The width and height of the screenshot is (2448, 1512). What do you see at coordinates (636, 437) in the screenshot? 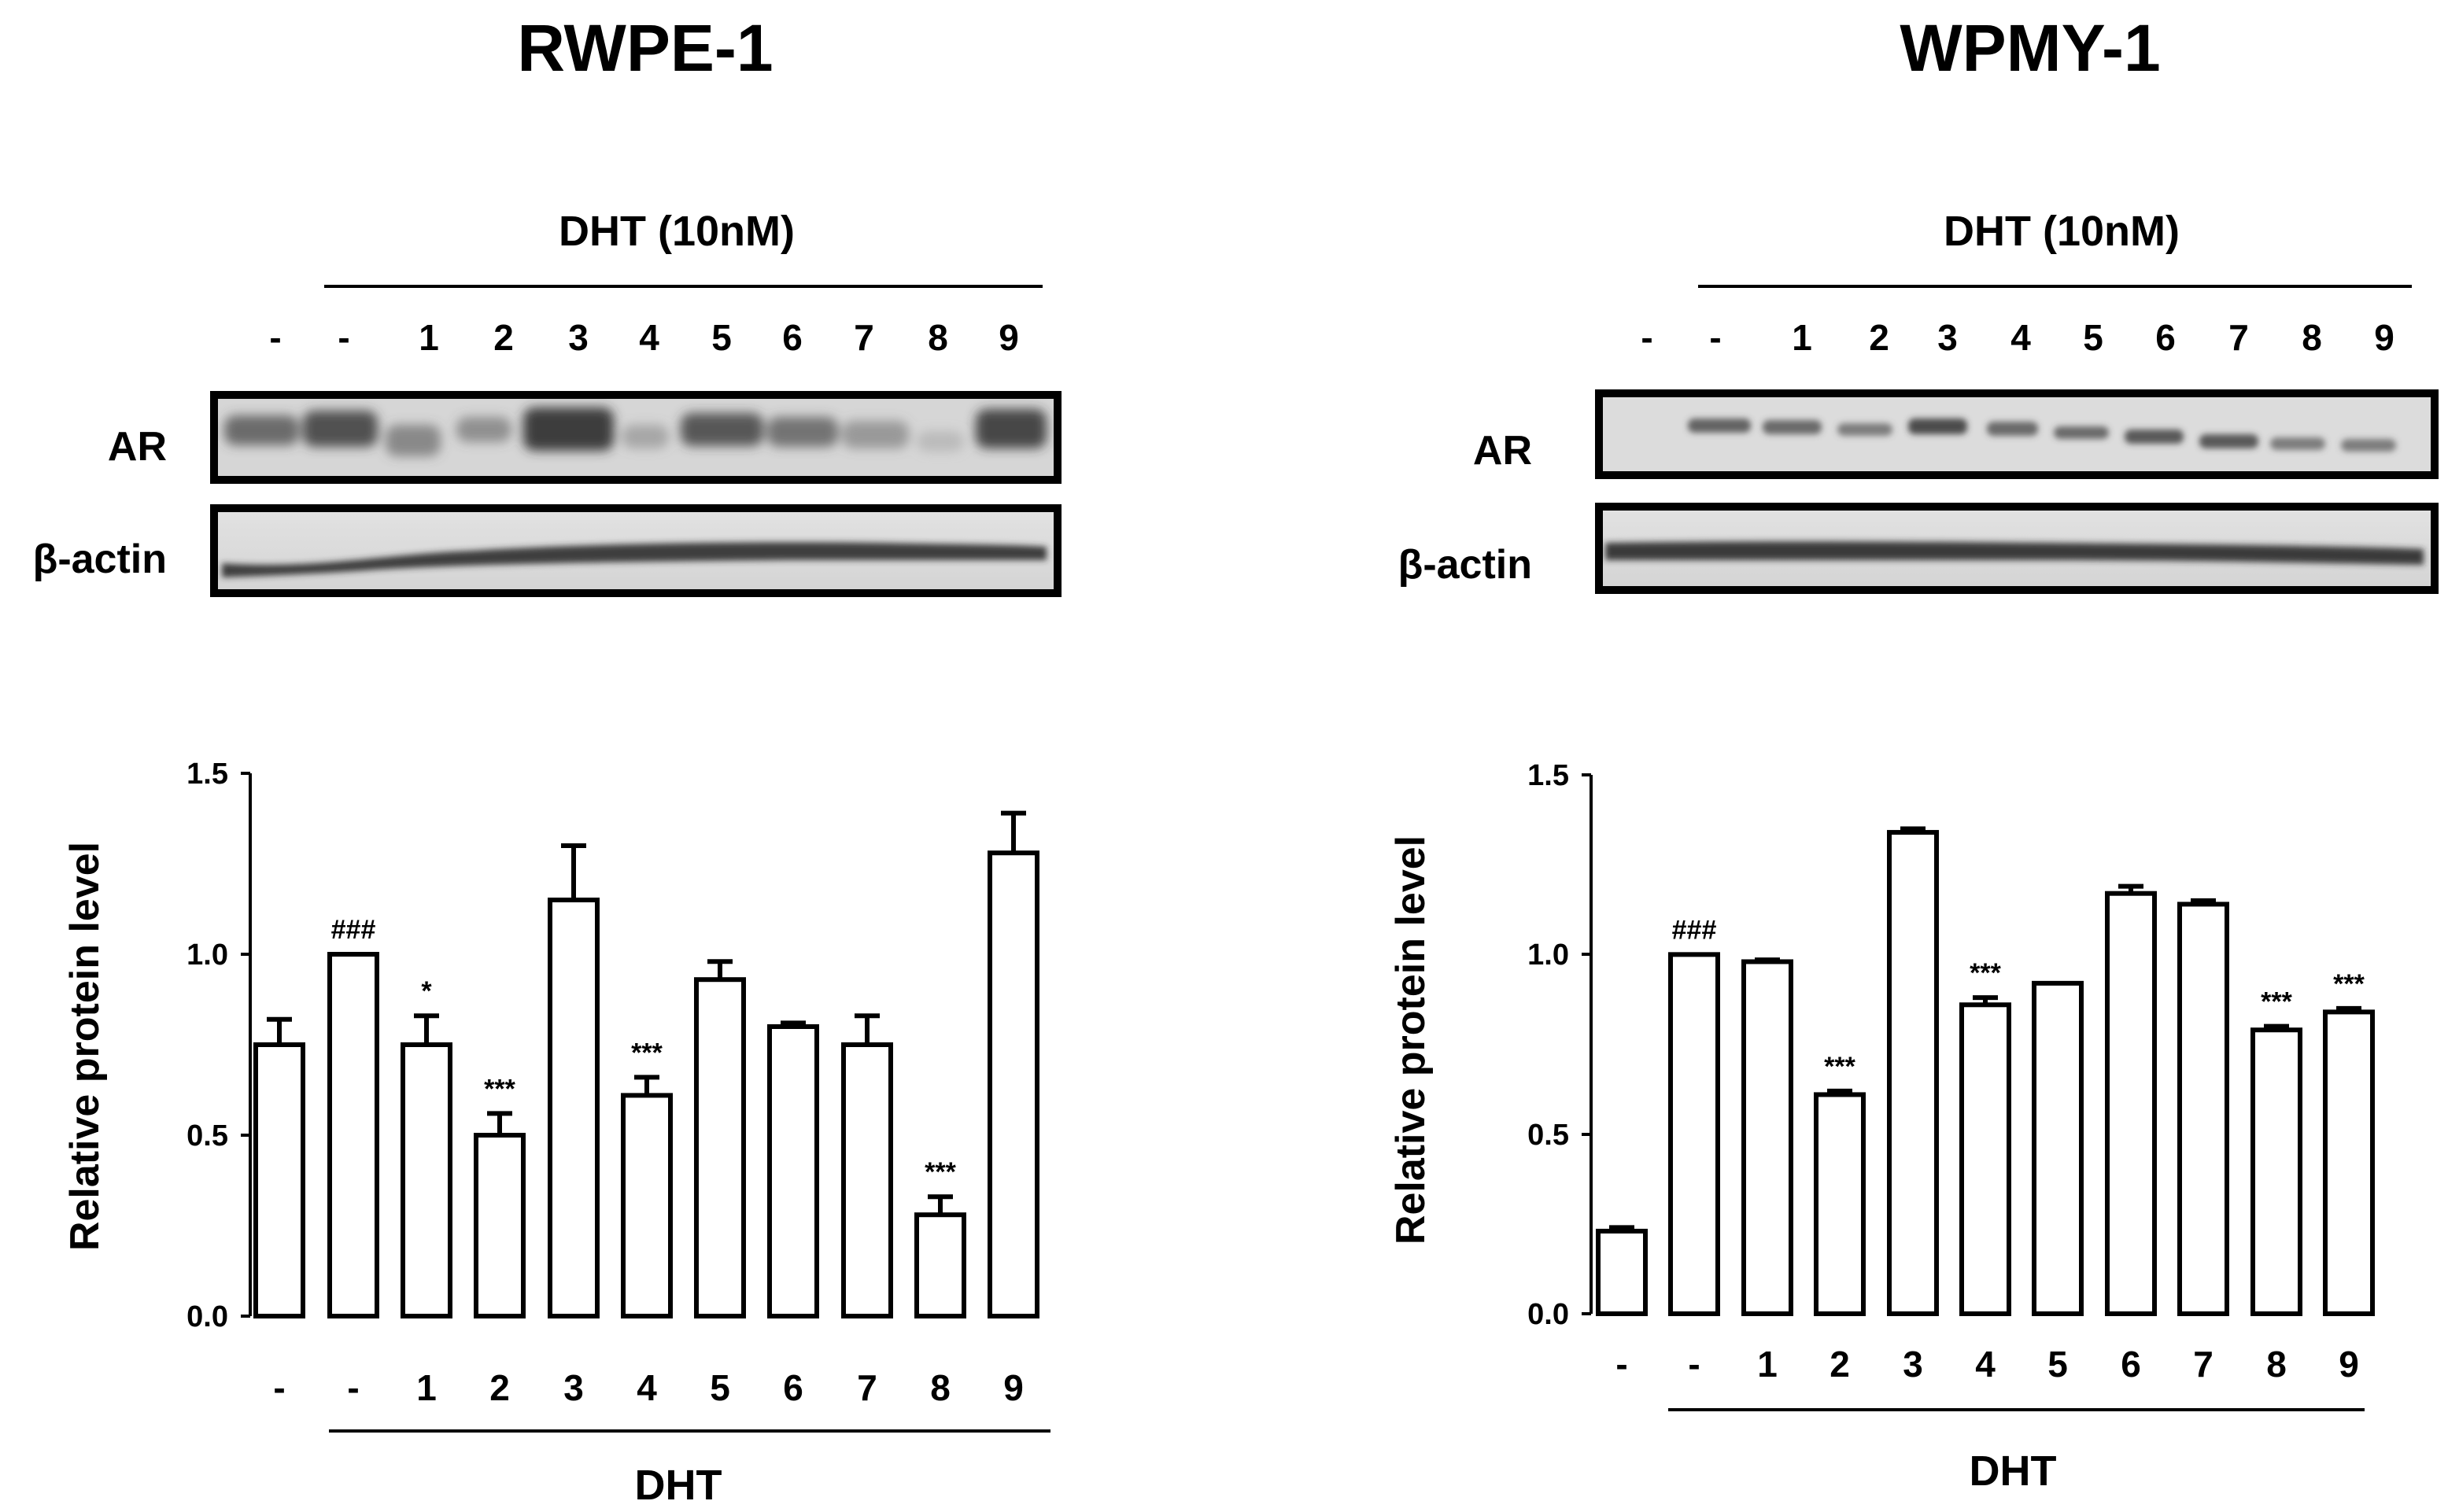
I see `western-blot-ar` at bounding box center [636, 437].